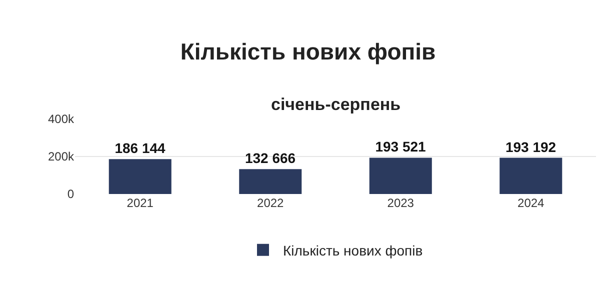 The height and width of the screenshot is (287, 616). I want to click on legend-label: Кількість нових фопів, so click(353, 250).